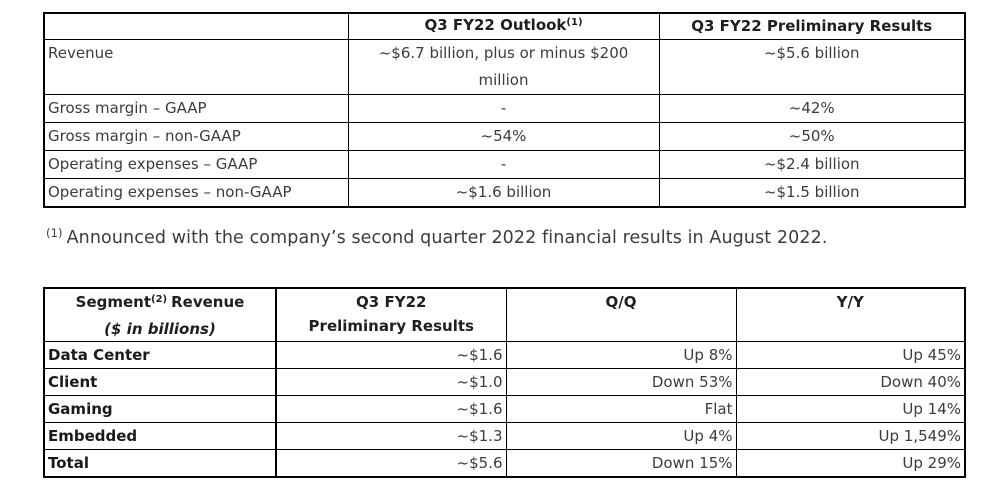 The width and height of the screenshot is (1000, 492). Describe the element at coordinates (160, 409) in the screenshot. I see `segment-name: Gaming` at that location.